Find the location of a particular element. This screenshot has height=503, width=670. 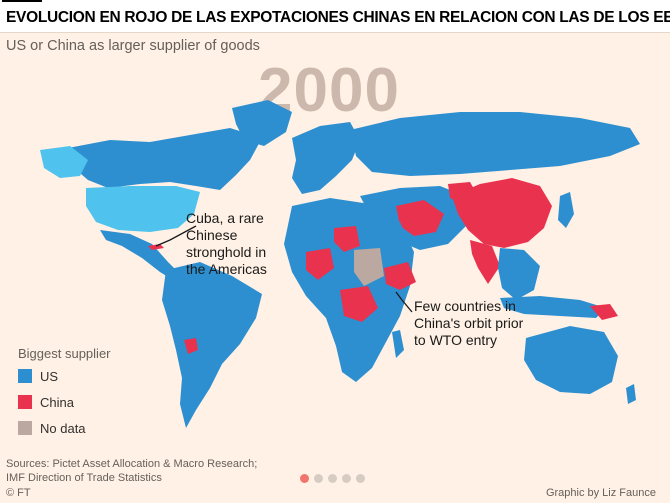

legend-label-no-data: No data is located at coordinates (63, 428).